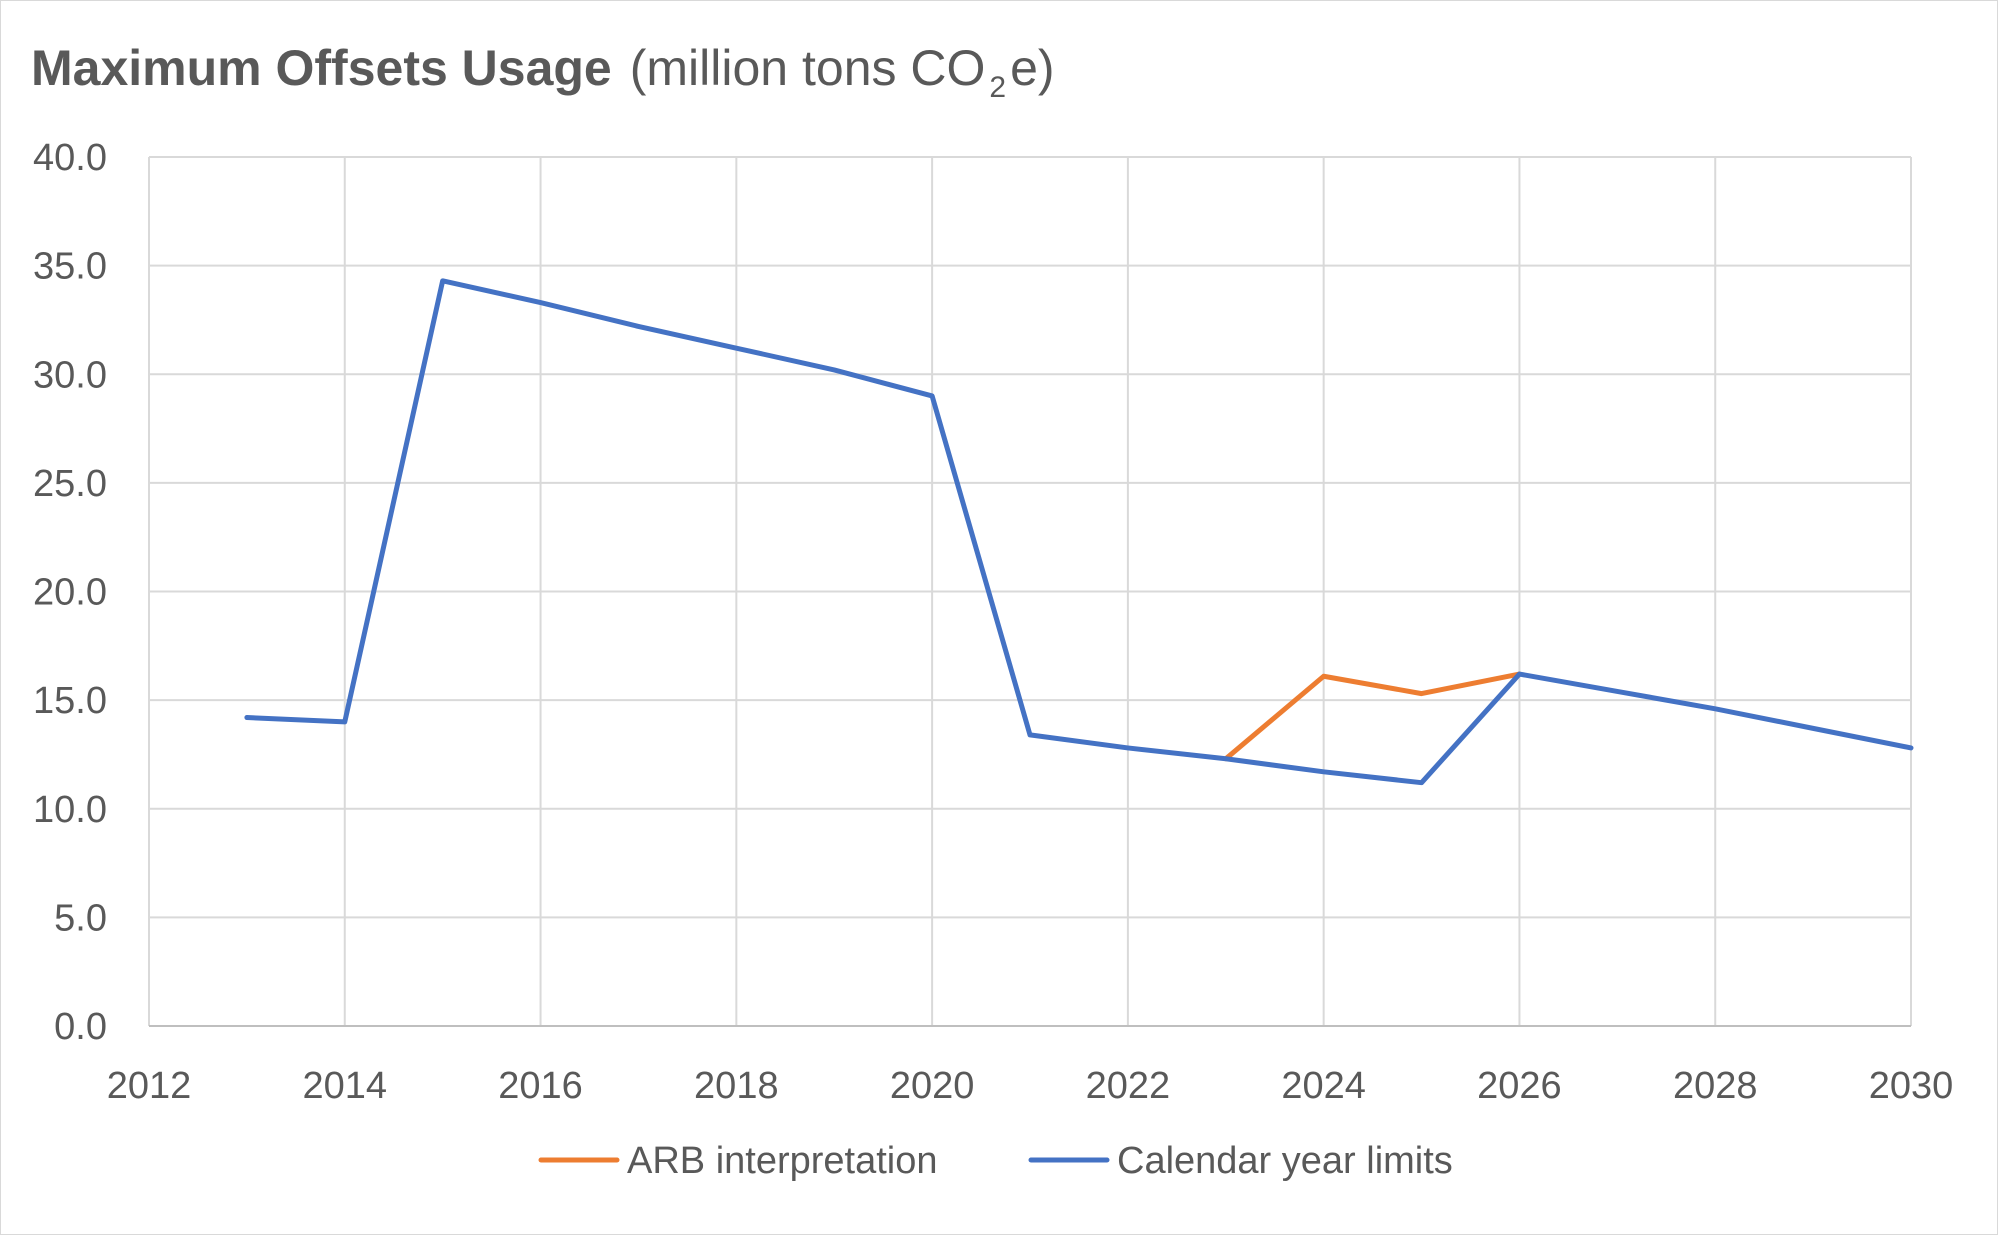 The height and width of the screenshot is (1238, 2000). Describe the element at coordinates (540, 1086) in the screenshot. I see `x-tick-label: 2016` at that location.